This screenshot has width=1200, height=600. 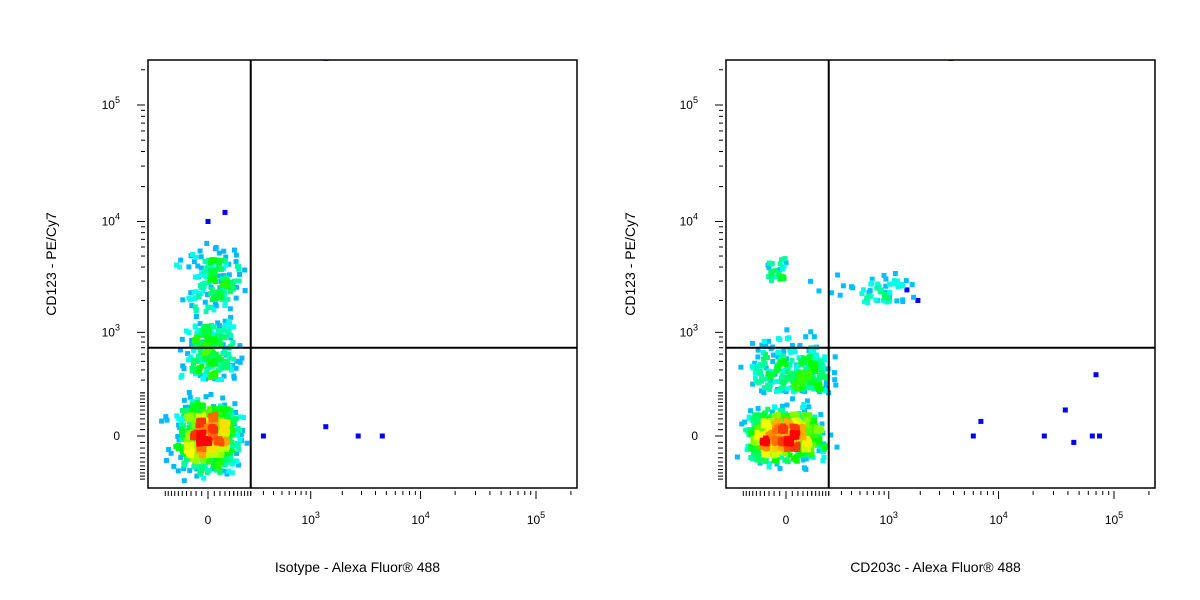 I want to click on y-tick-label: 10⁴, so click(x=111, y=220).